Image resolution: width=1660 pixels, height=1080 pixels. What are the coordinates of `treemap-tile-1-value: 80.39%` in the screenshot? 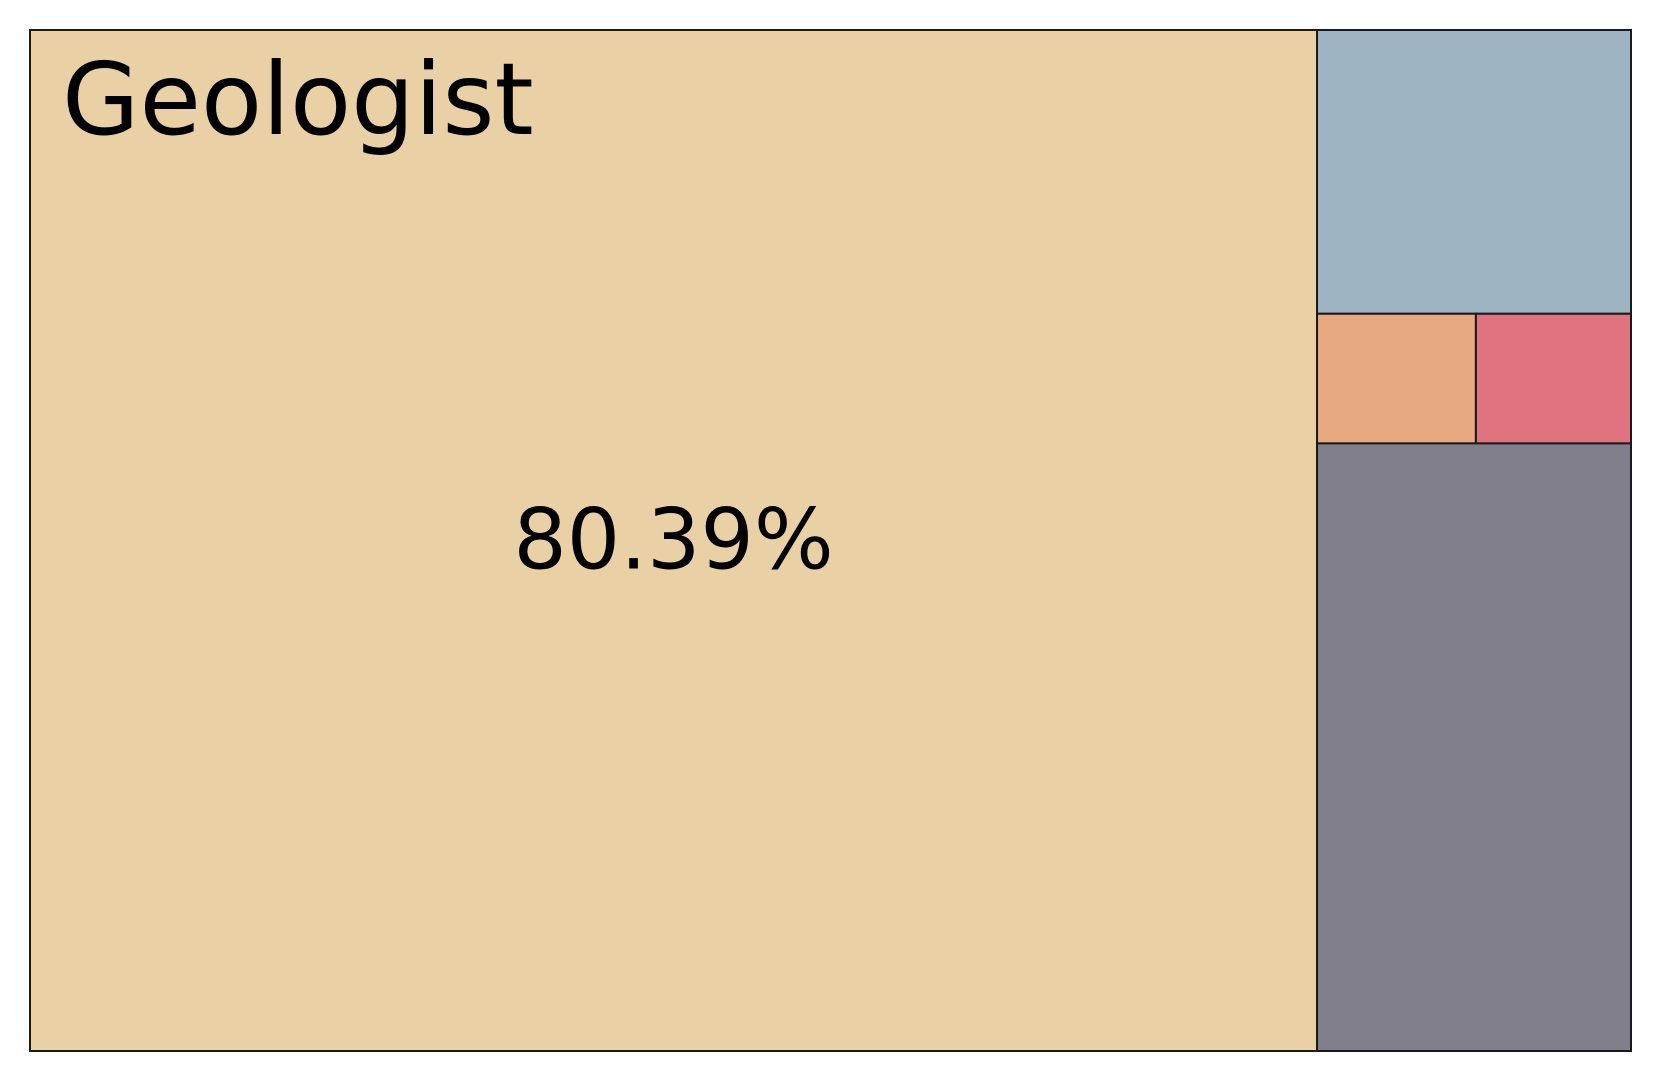 It's located at (673, 540).